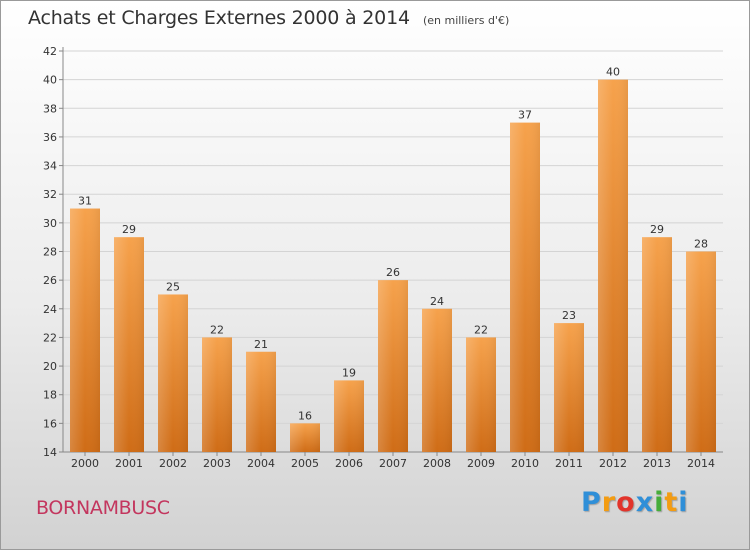 The height and width of the screenshot is (550, 750). Describe the element at coordinates (393, 463) in the screenshot. I see `x-tick-label: 2007` at that location.